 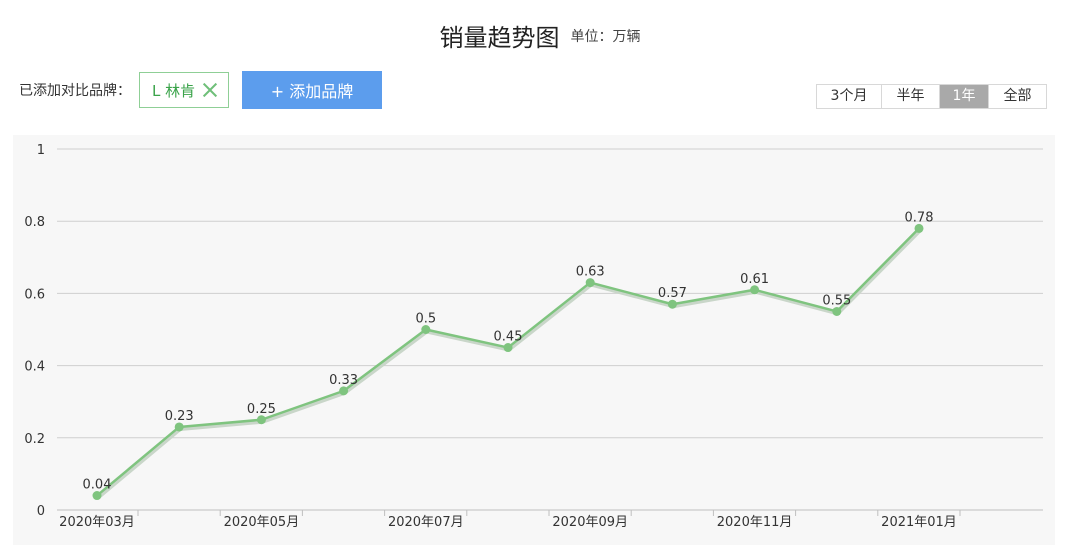 I want to click on y-tick-label: 0.4, so click(x=34, y=367).